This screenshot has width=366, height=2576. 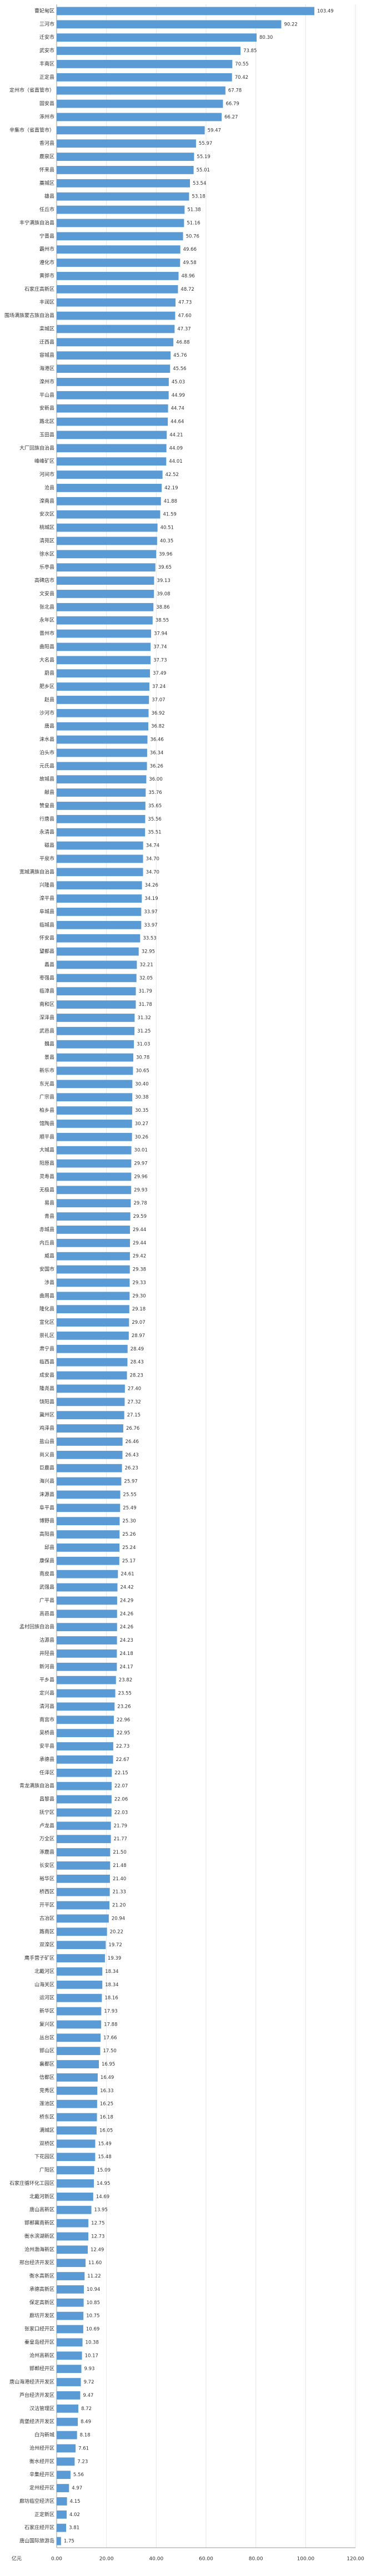 I want to click on y-tick-label: 正定新区, so click(x=44, y=2514).